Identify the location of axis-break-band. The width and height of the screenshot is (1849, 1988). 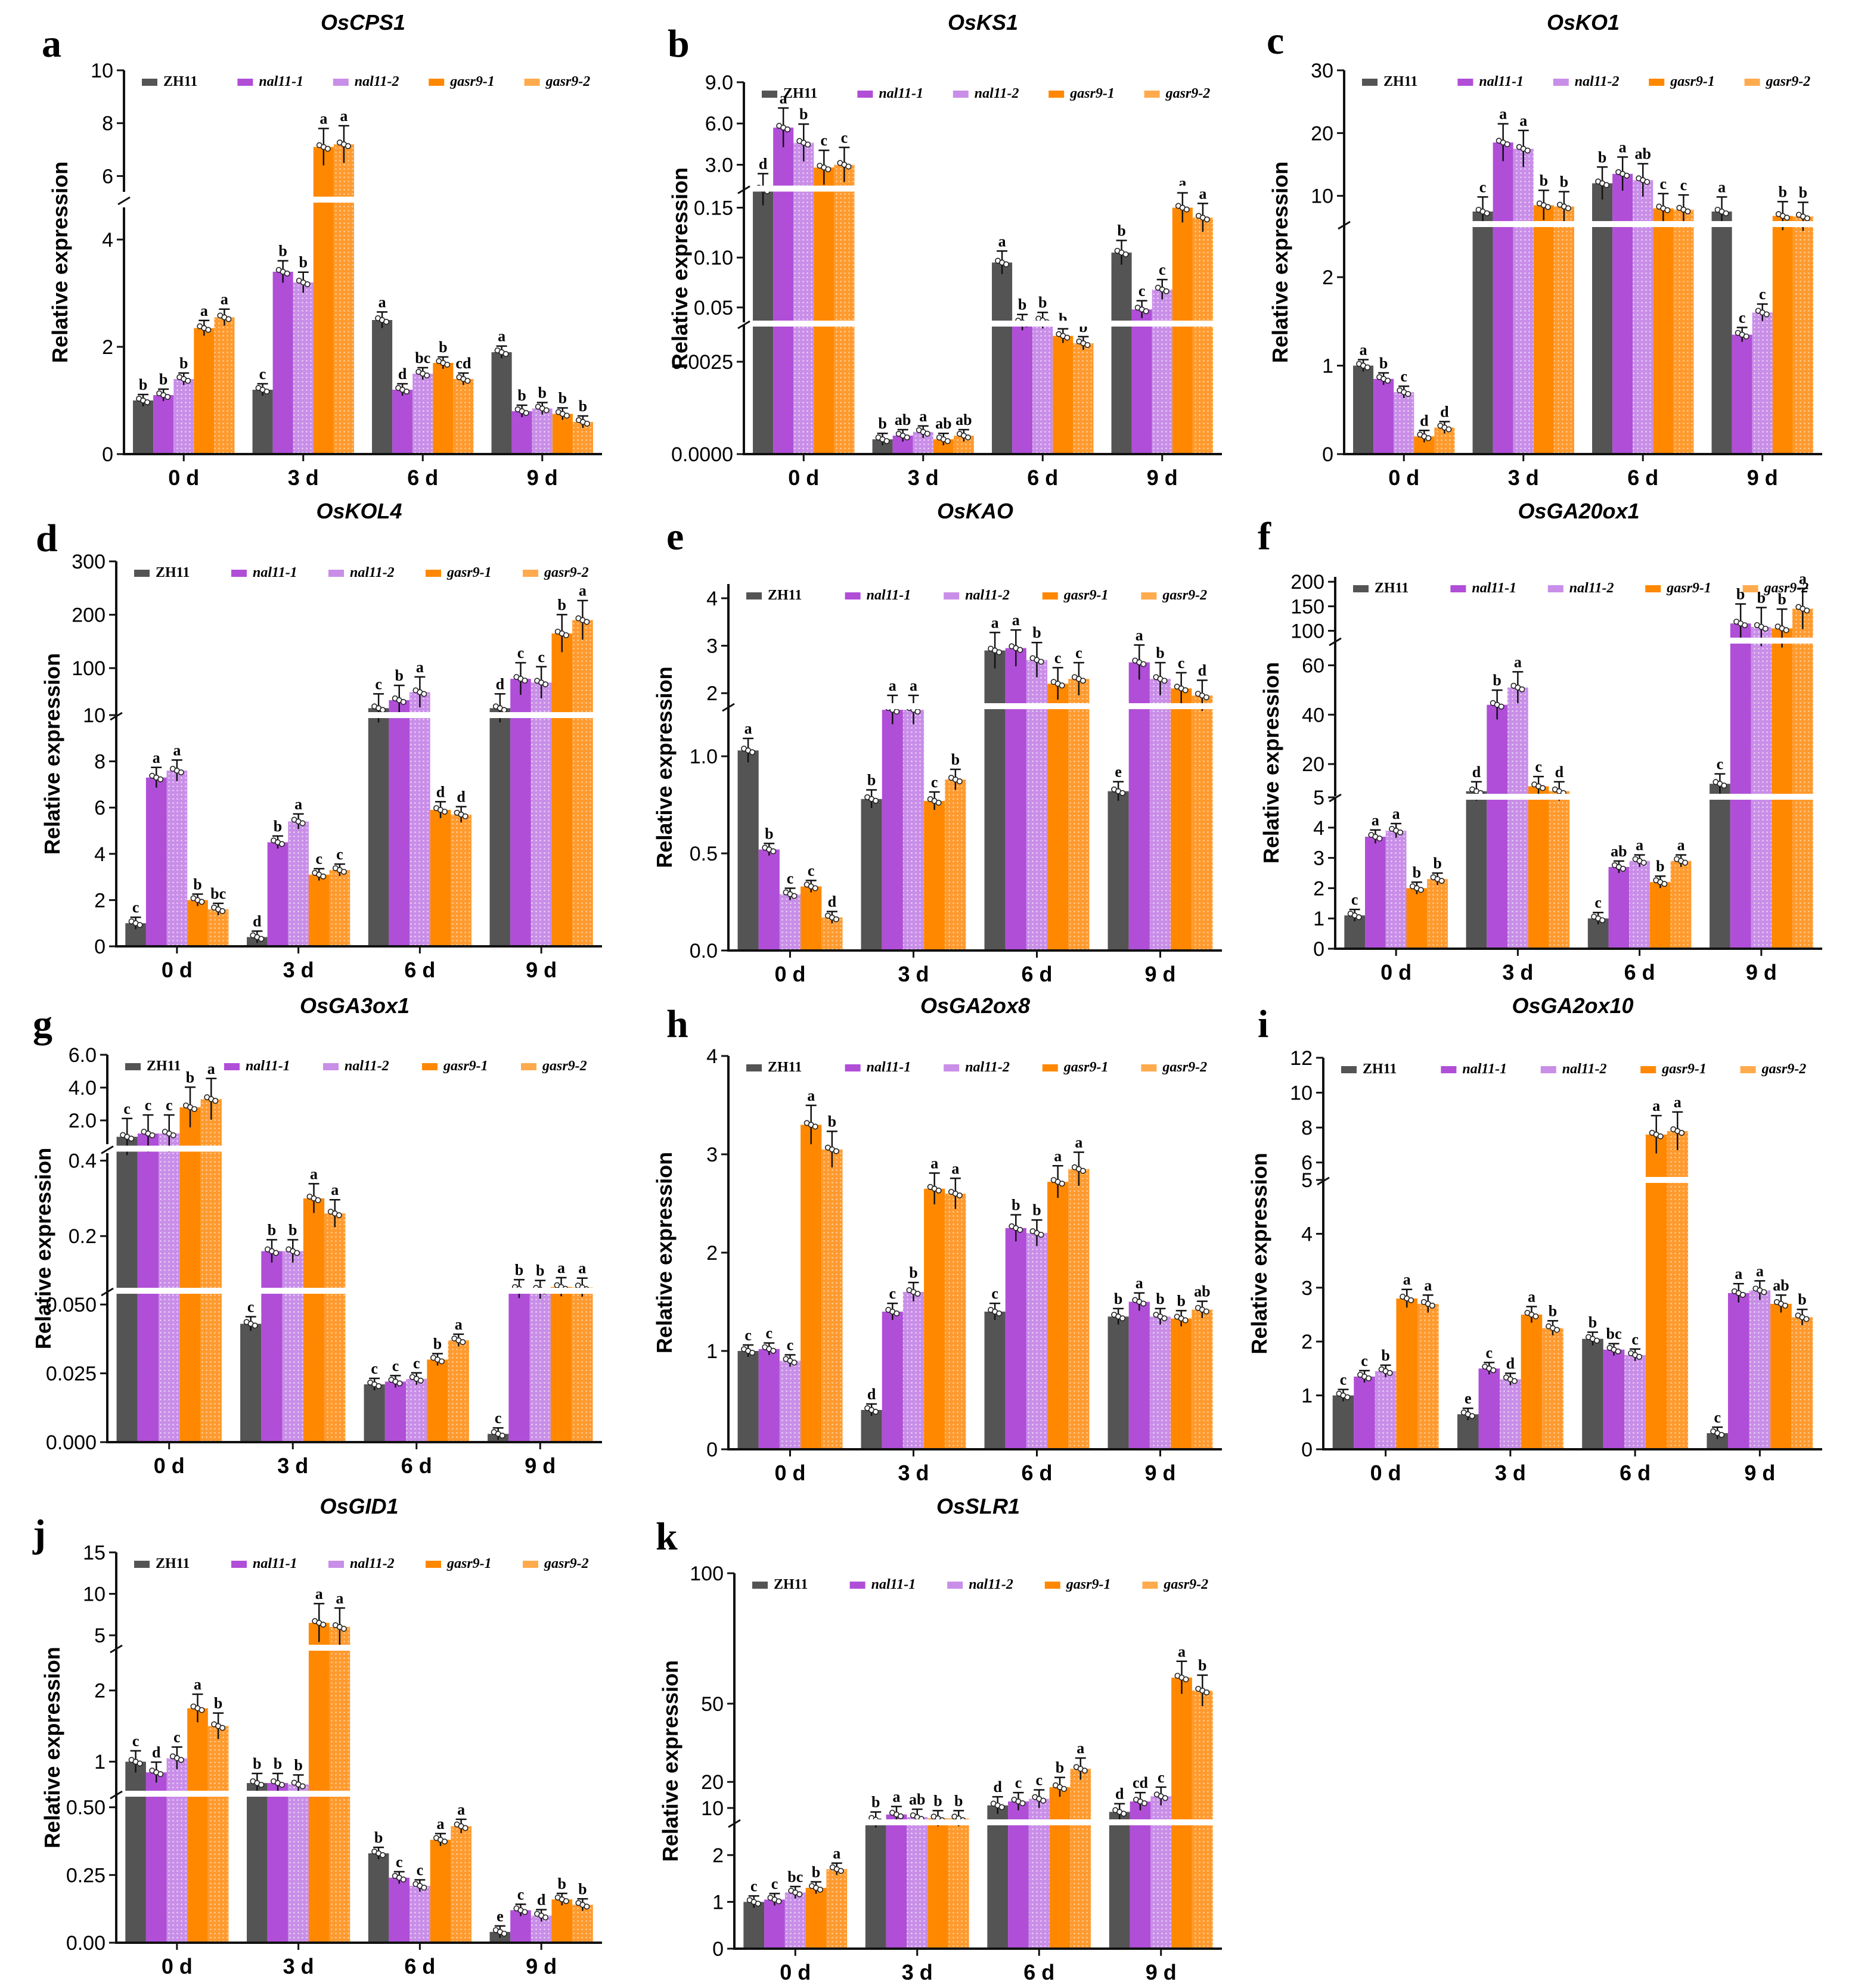
(1579, 641).